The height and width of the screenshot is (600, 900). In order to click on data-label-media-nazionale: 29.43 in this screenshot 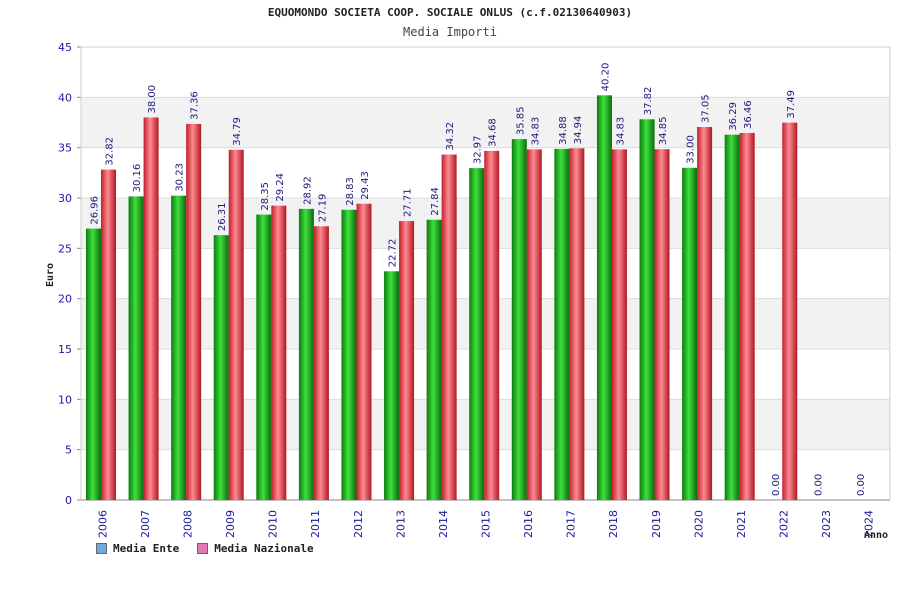, I will do `click(365, 185)`.